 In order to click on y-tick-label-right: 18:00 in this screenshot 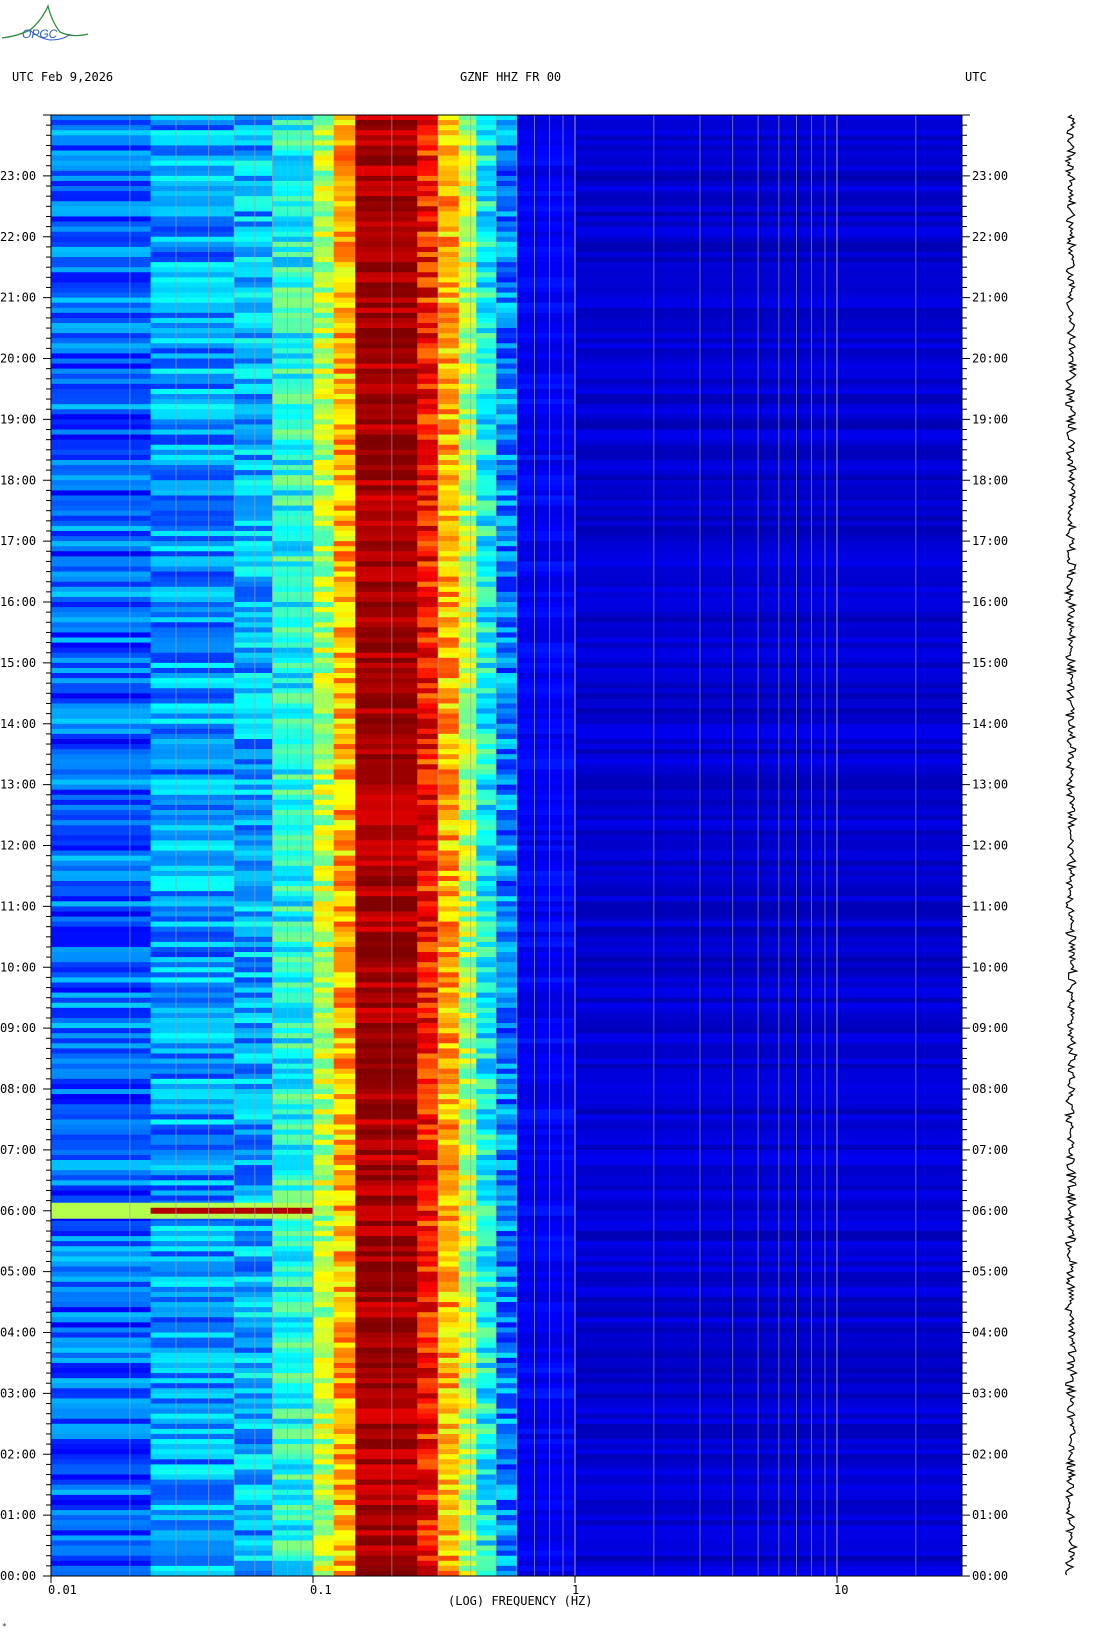, I will do `click(990, 480)`.